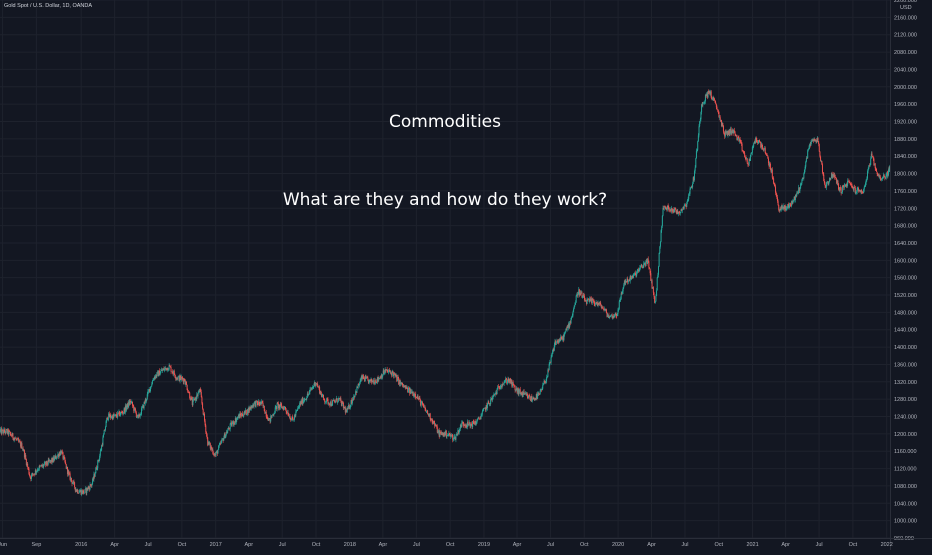 The image size is (932, 555). I want to click on price-tick-label: 1840.000, so click(905, 157).